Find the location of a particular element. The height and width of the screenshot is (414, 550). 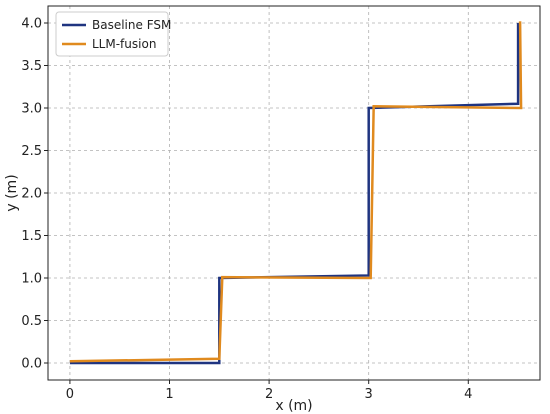

y-tick-label: 0.0 is located at coordinates (31, 364).